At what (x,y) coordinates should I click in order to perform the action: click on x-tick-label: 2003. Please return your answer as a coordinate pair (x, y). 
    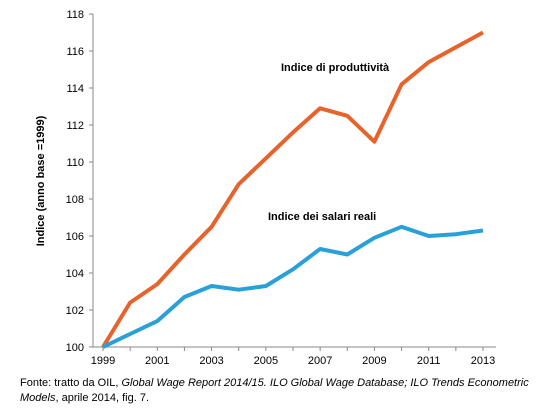
    Looking at the image, I should click on (211, 361).